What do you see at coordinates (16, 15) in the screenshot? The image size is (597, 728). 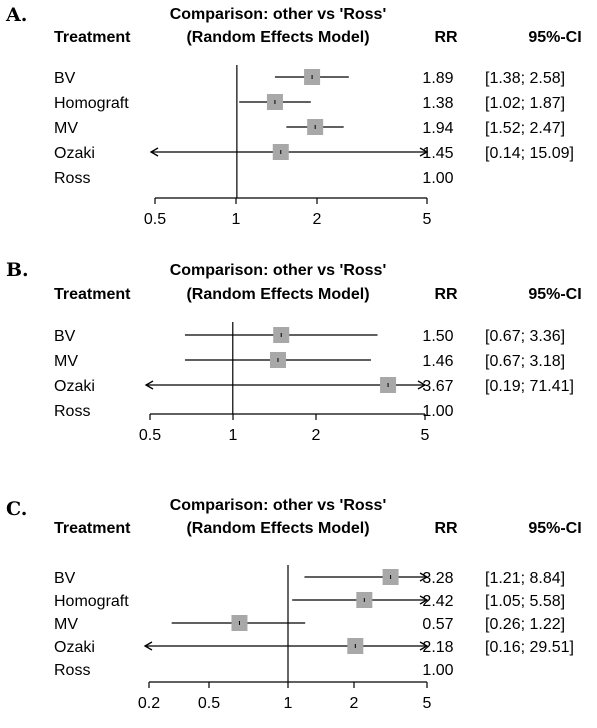 I see `panel-letter: A.` at bounding box center [16, 15].